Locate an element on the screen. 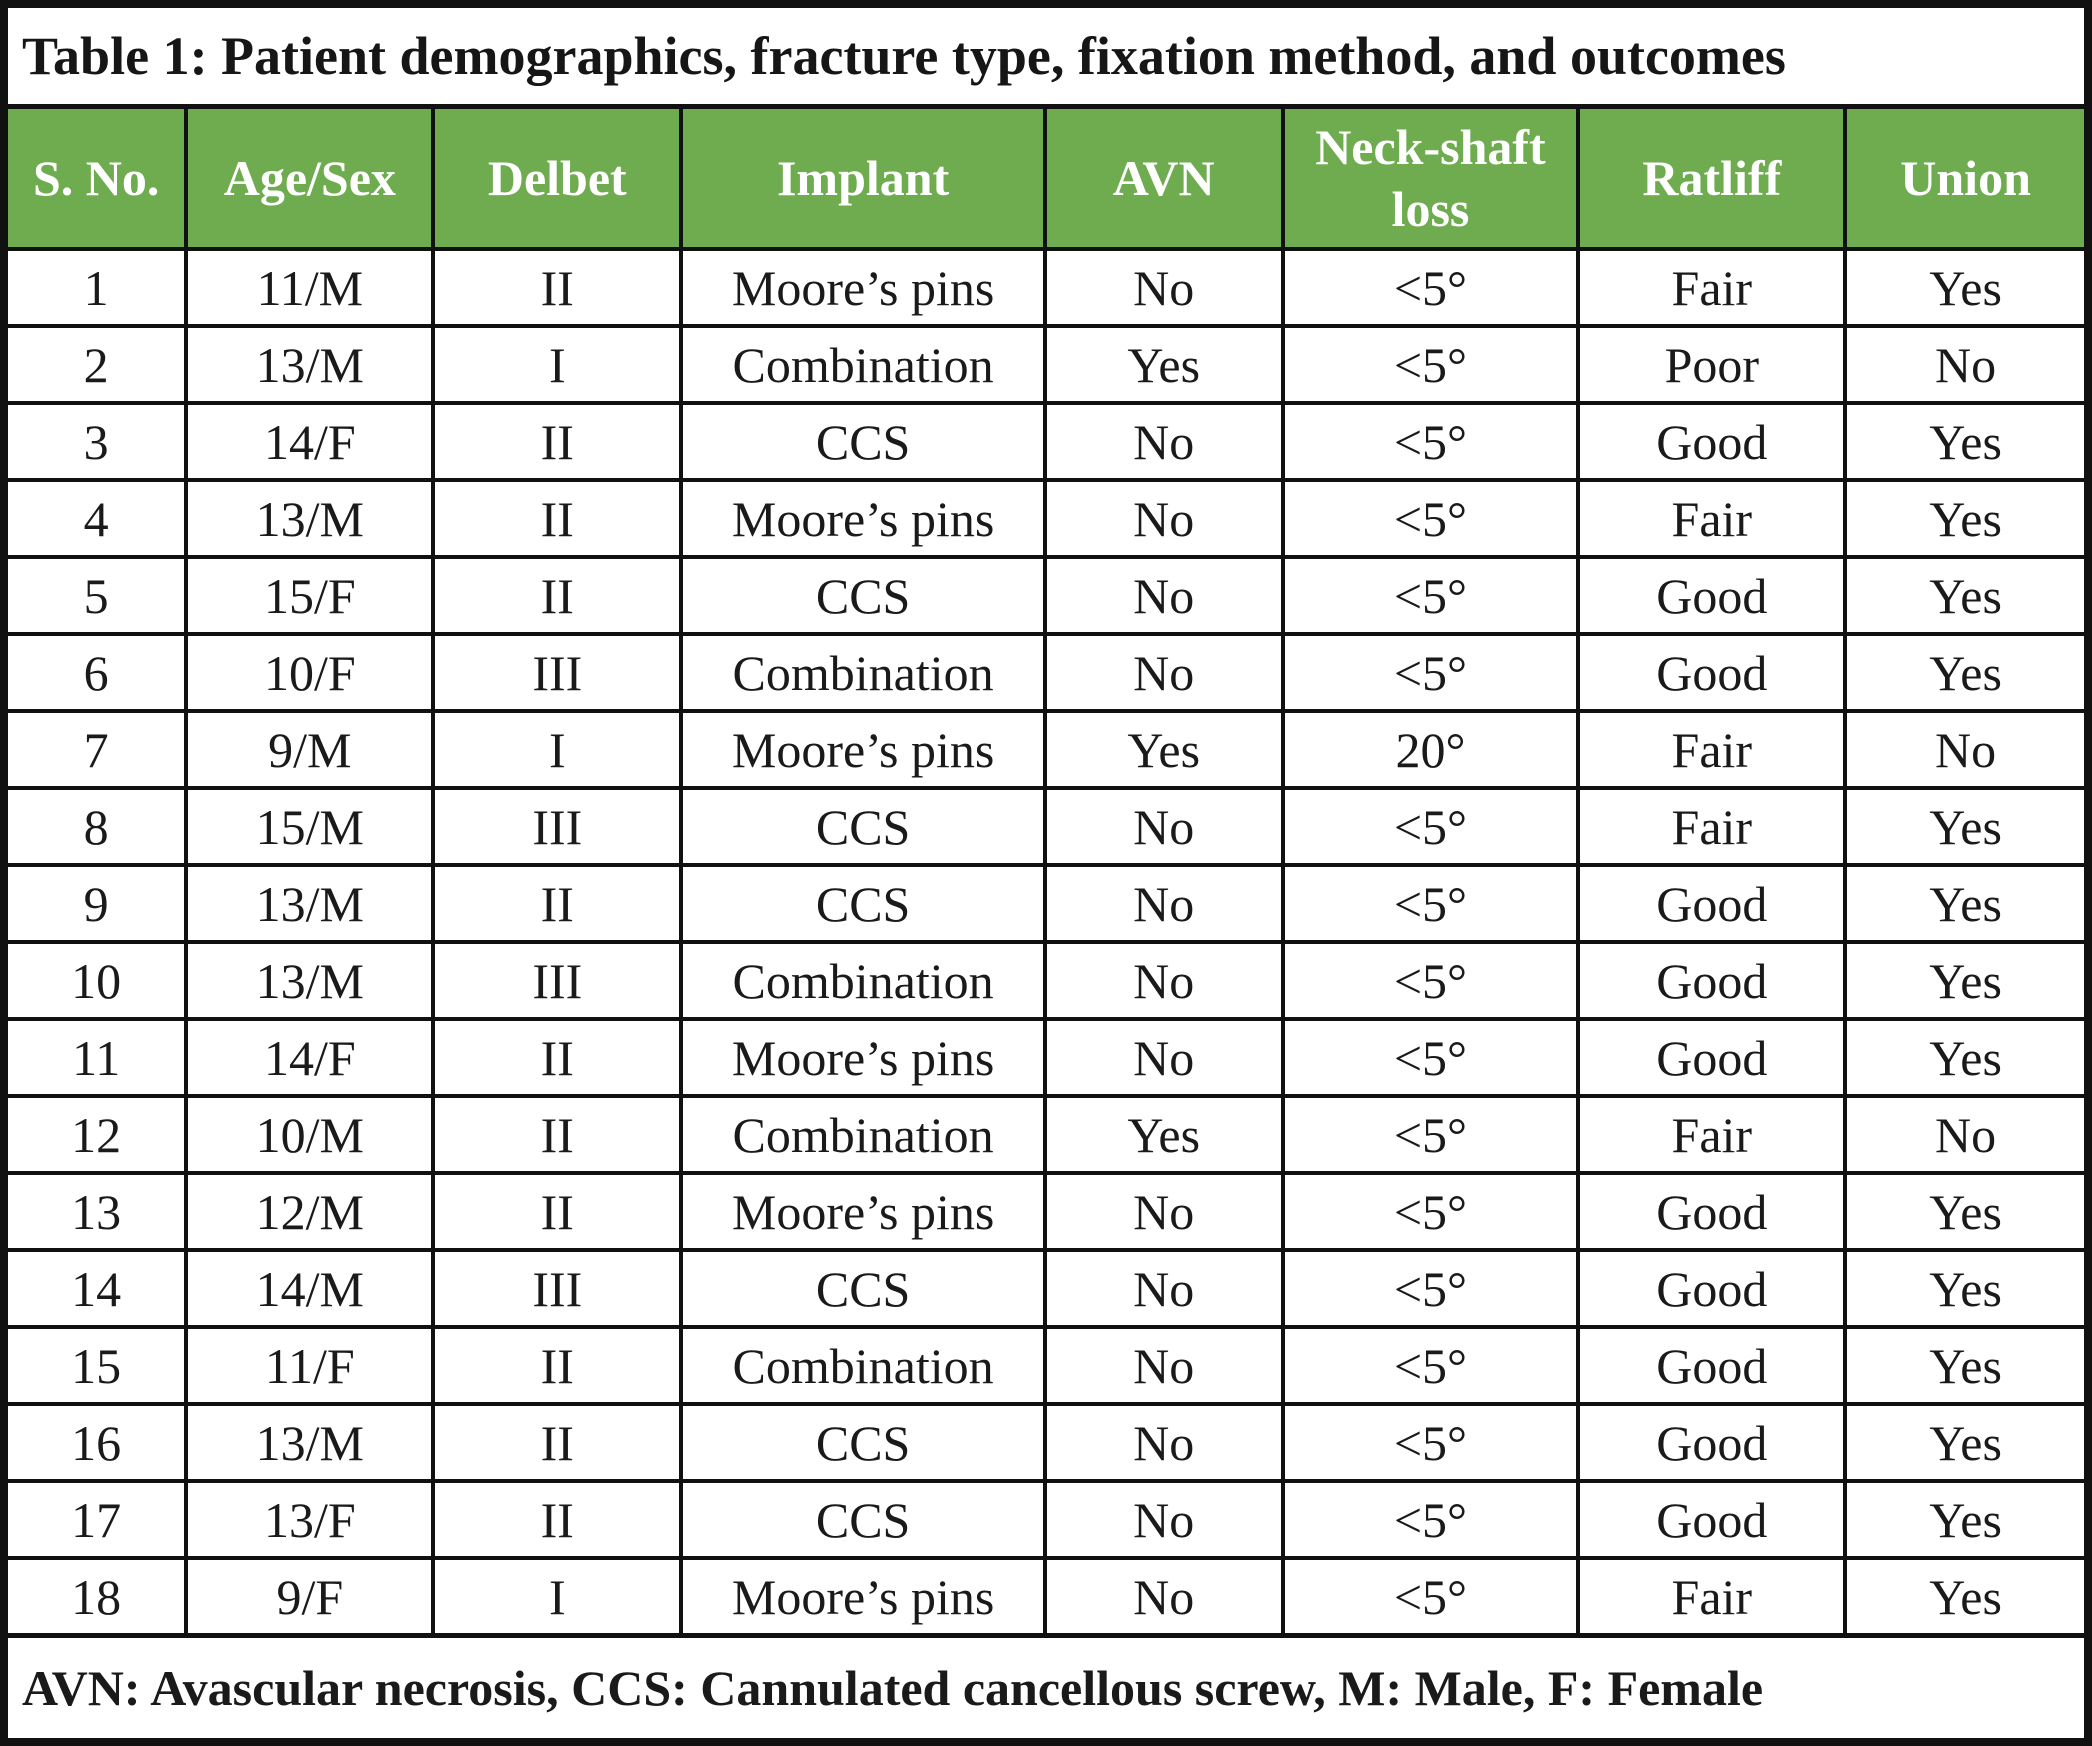 The image size is (2092, 1746). table-cell: 12/M is located at coordinates (310, 1211).